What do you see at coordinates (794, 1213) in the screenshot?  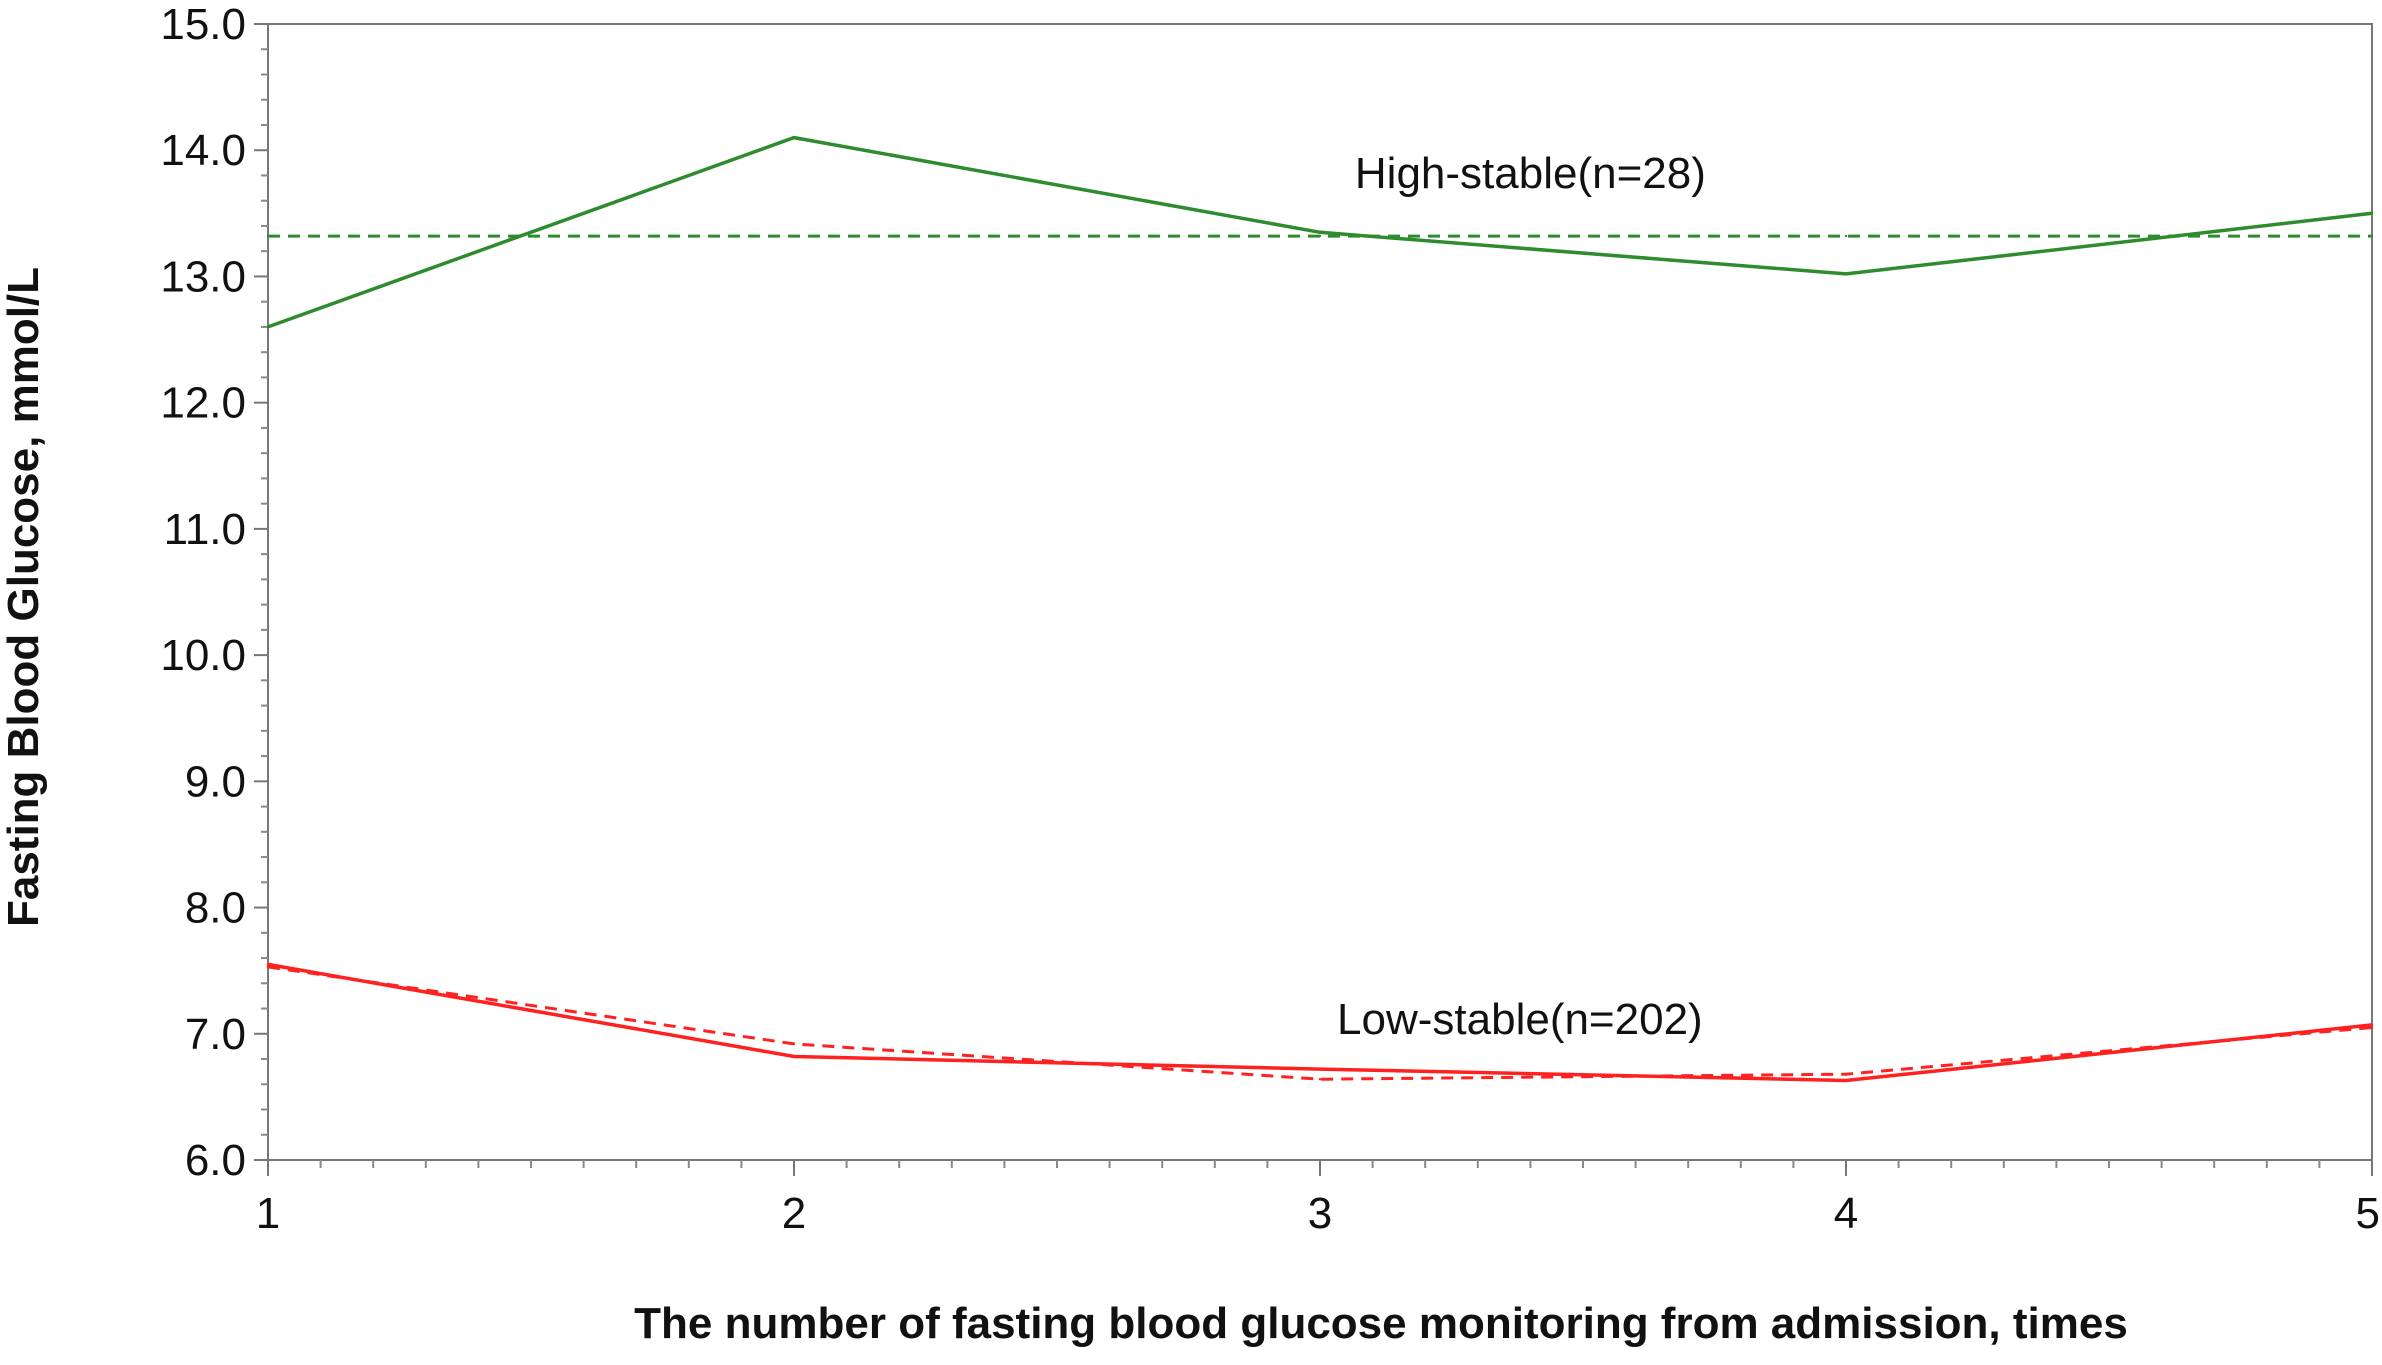 I see `x-tick-label: 2` at bounding box center [794, 1213].